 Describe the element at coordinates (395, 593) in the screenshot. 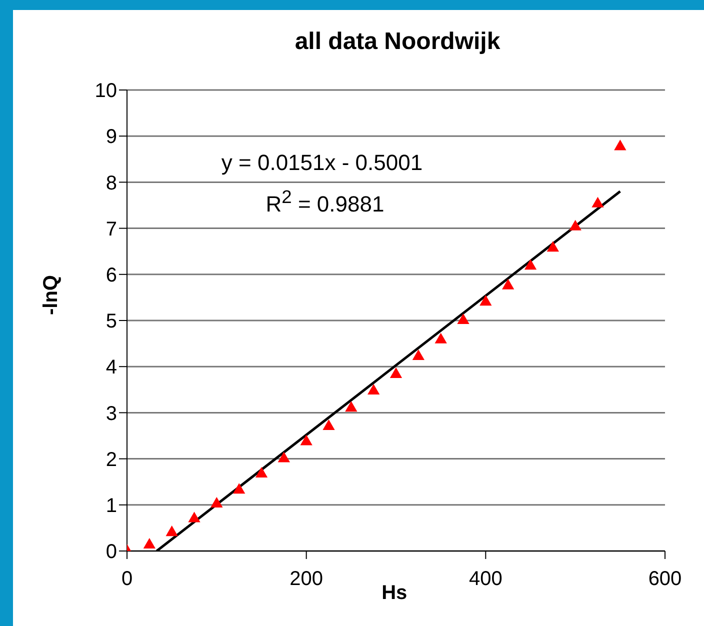

I see `x-axis-title: Hs` at that location.